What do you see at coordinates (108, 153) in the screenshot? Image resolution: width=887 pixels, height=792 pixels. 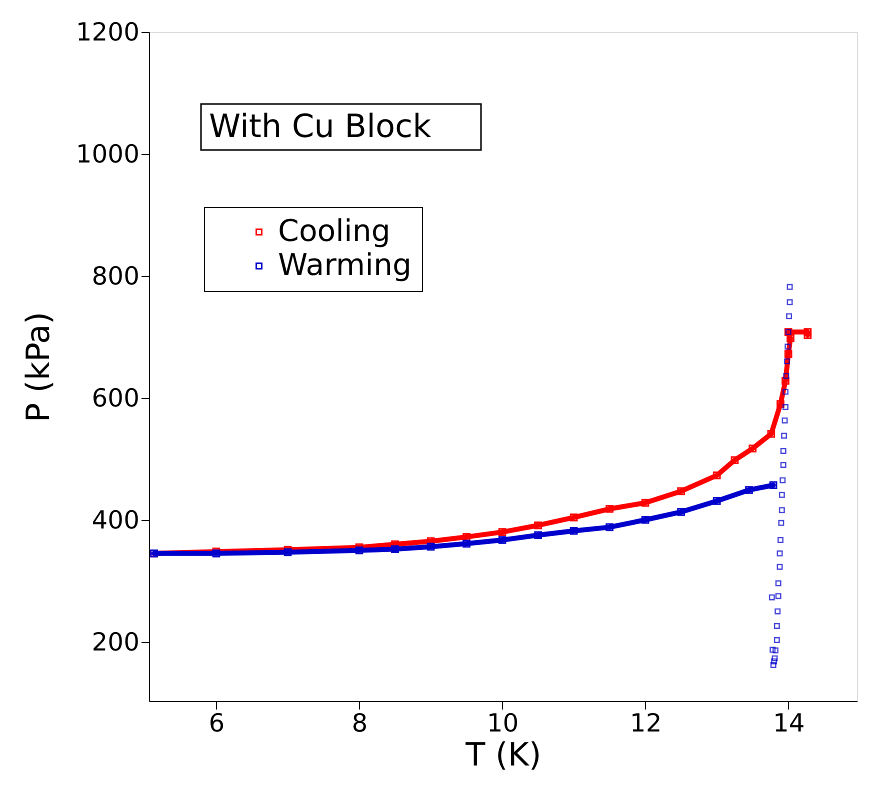 I see `y-tick-label: 1000` at bounding box center [108, 153].